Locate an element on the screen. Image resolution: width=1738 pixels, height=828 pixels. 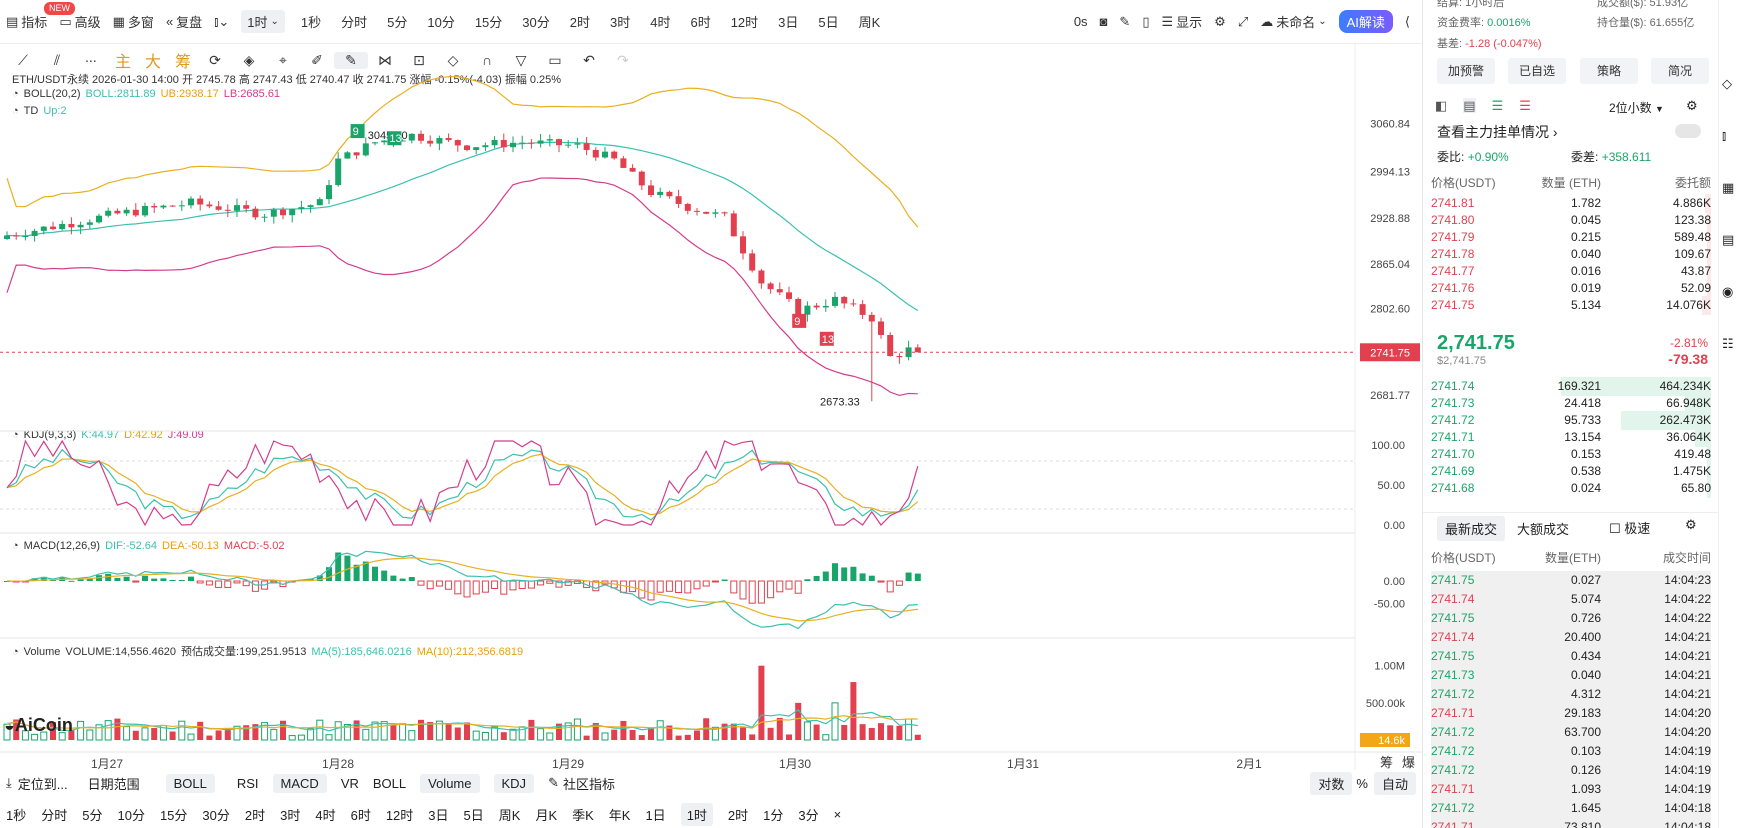
bottom-period-15: 季K is located at coordinates (583, 815).